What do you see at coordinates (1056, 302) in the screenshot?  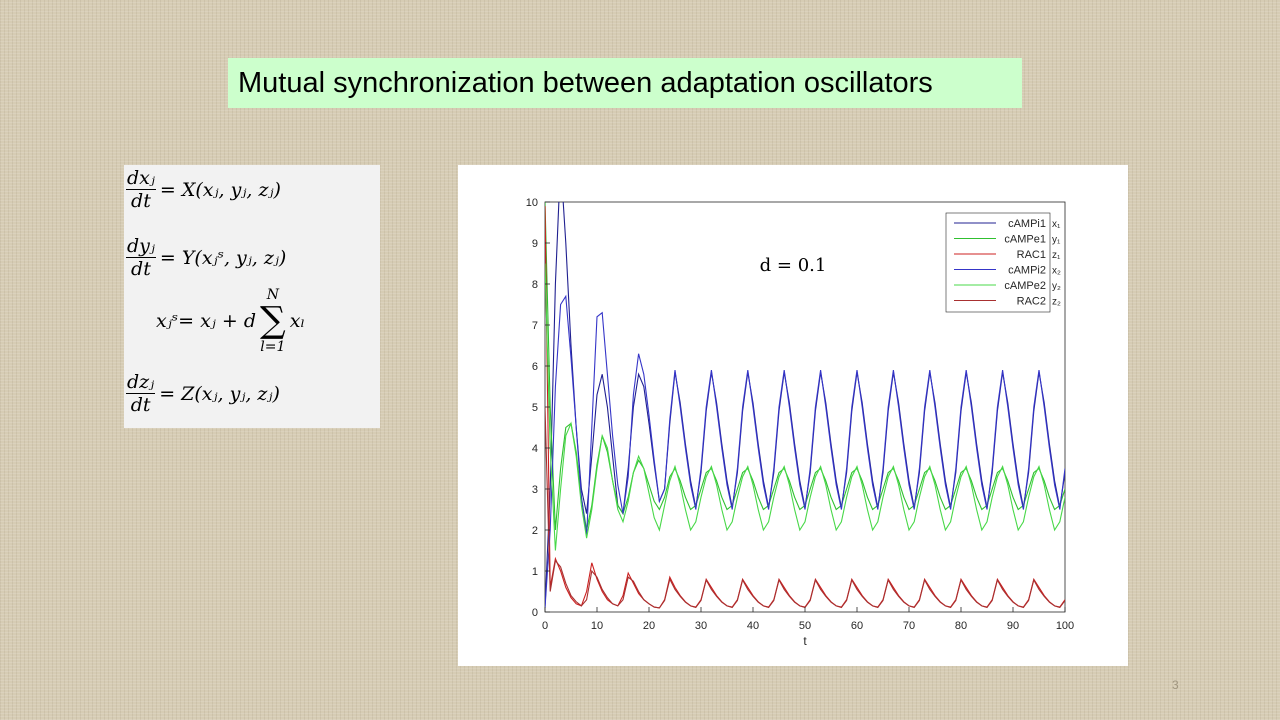 I see `legend-side-label: z₂` at bounding box center [1056, 302].